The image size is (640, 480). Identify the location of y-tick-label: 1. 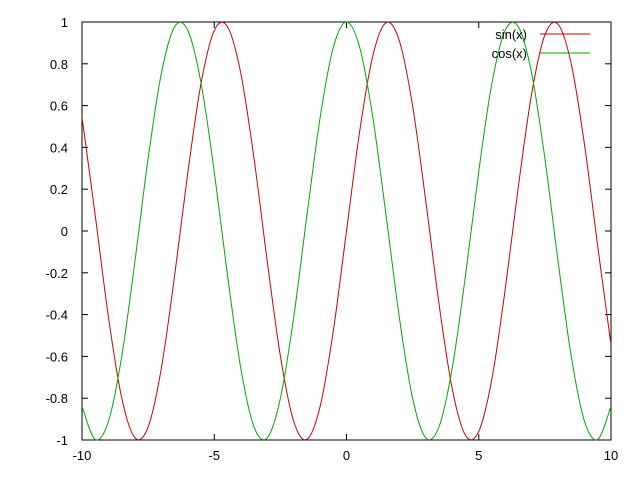
(64, 22).